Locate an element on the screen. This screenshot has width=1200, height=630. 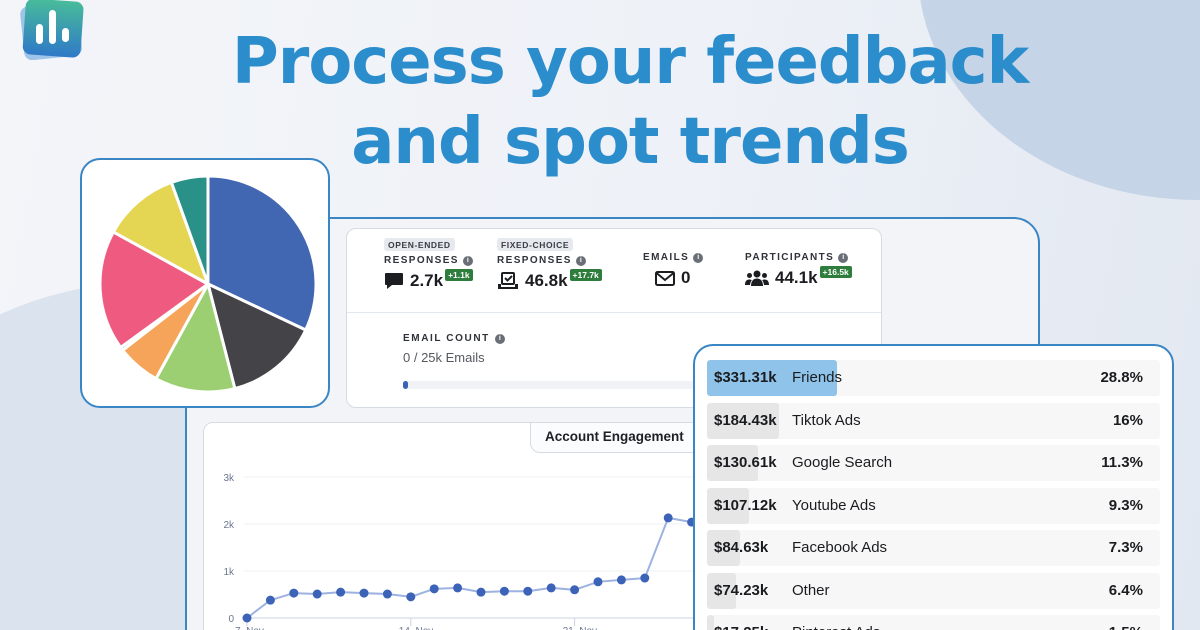
leaderboard-row: $74.23k Other 6.4% is located at coordinates (933, 590).